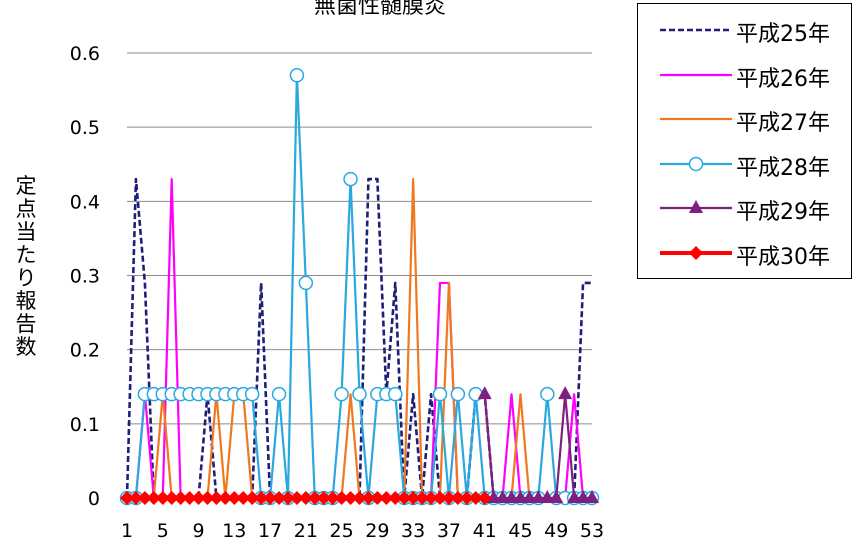 The image size is (864, 548). Describe the element at coordinates (783, 212) in the screenshot. I see `legend-label: 平成29年` at that location.